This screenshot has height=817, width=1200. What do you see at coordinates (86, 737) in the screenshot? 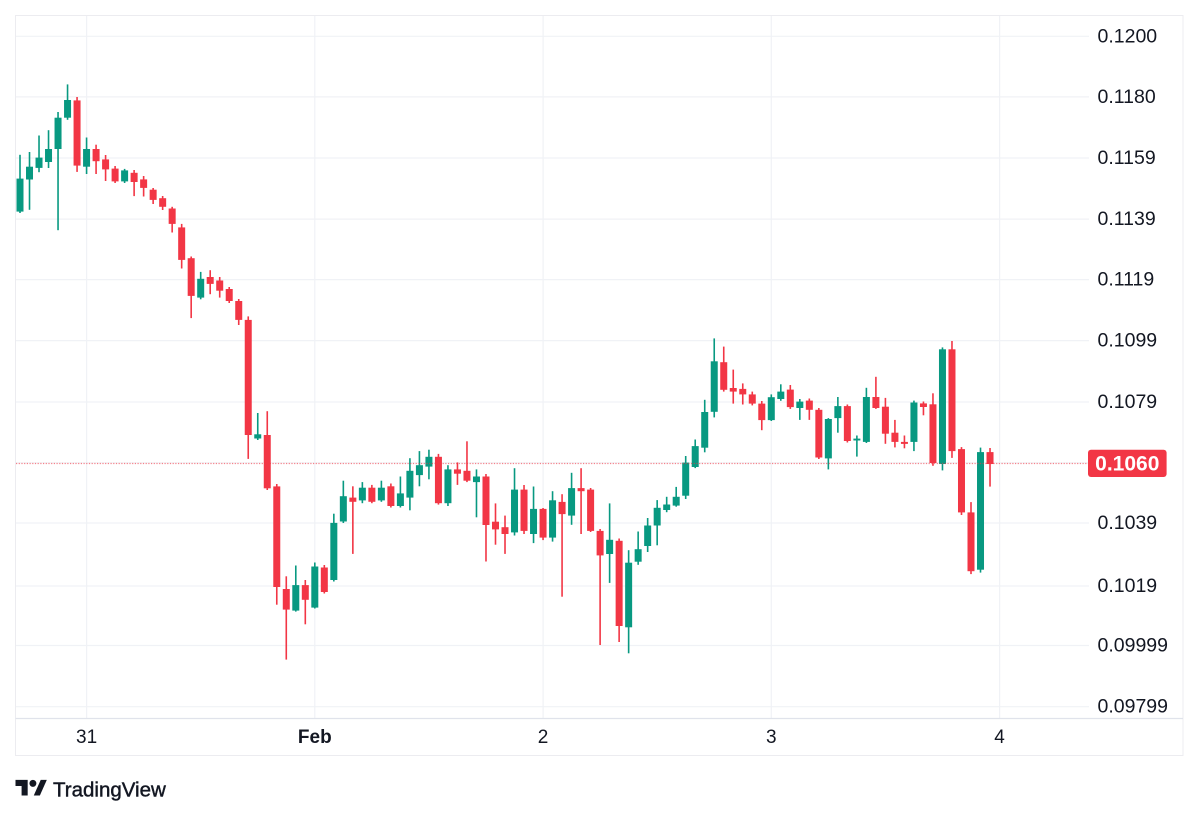
I see `svg-text: 31` at bounding box center [86, 737].